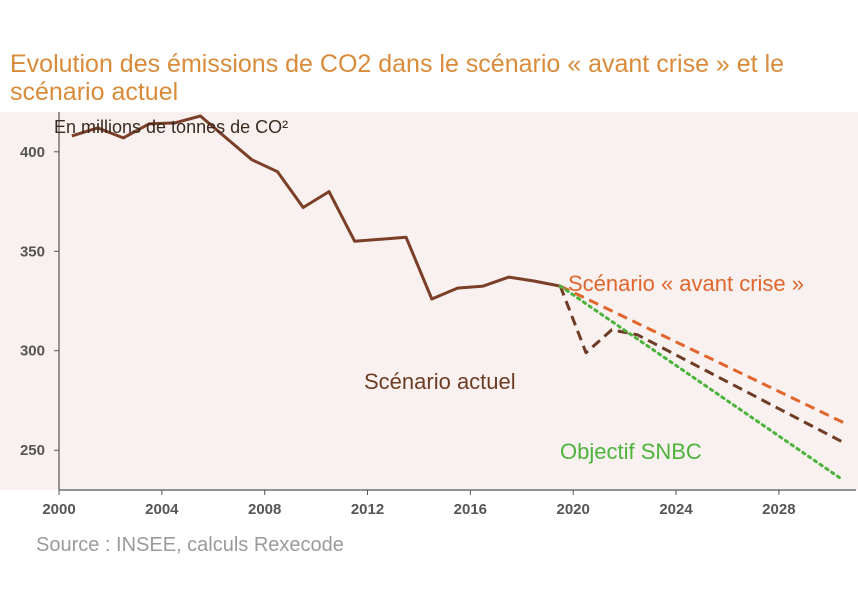 The width and height of the screenshot is (858, 600). Describe the element at coordinates (171, 127) in the screenshot. I see `y-unit-label: En millions de tonnes de CO²` at that location.